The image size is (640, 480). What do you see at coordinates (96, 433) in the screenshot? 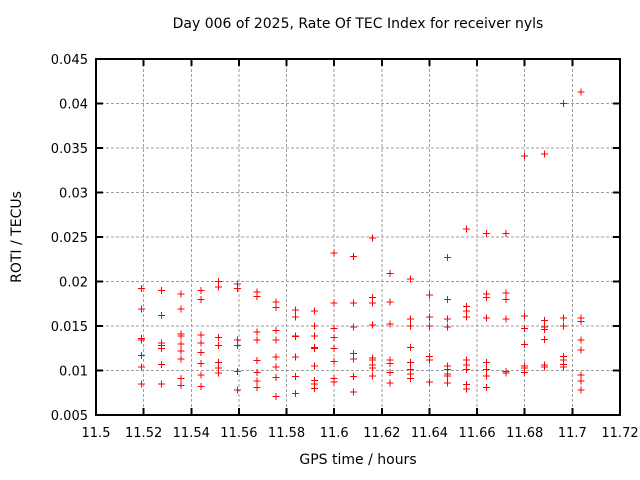
I see `x-tick-label: 11.5` at bounding box center [96, 433].